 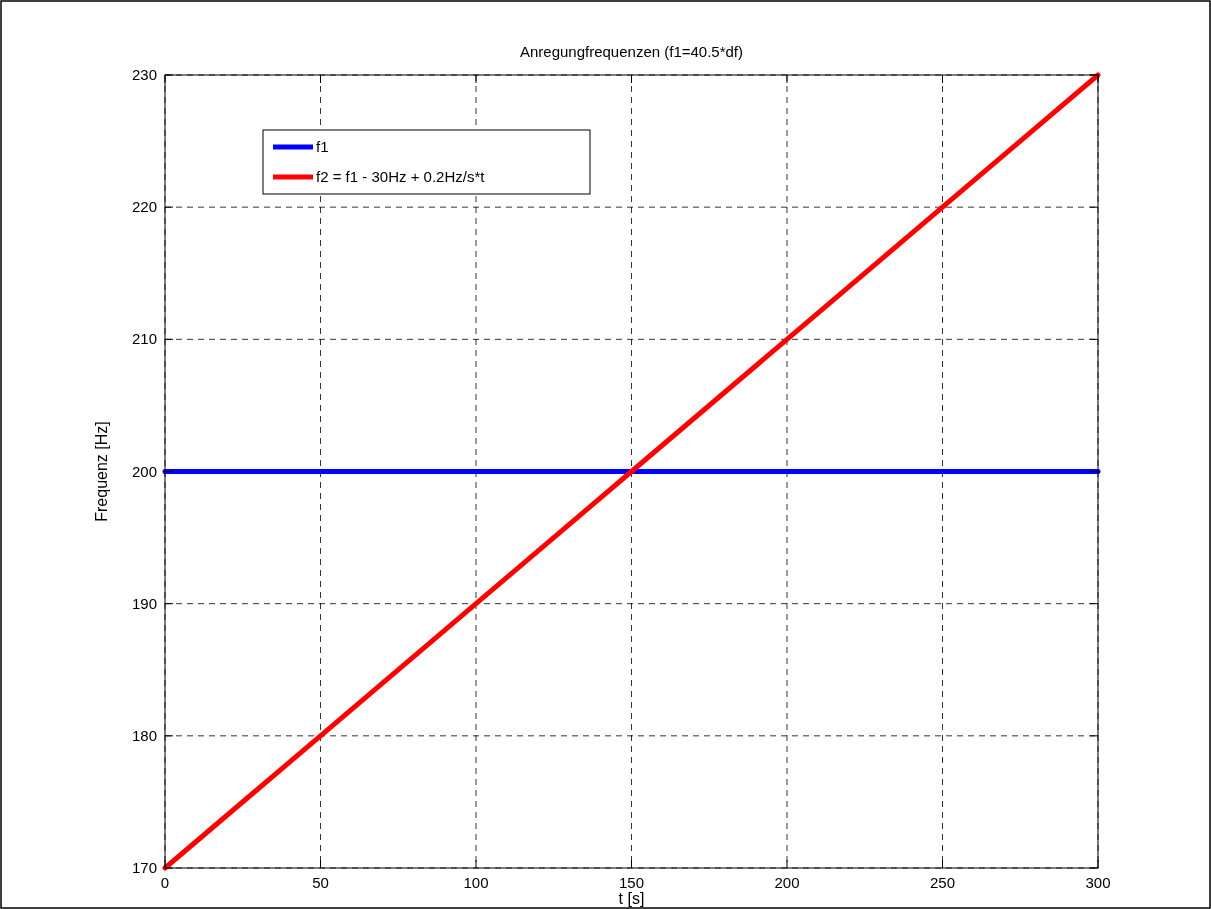 What do you see at coordinates (165, 882) in the screenshot?
I see `x-tick-label: 0` at bounding box center [165, 882].